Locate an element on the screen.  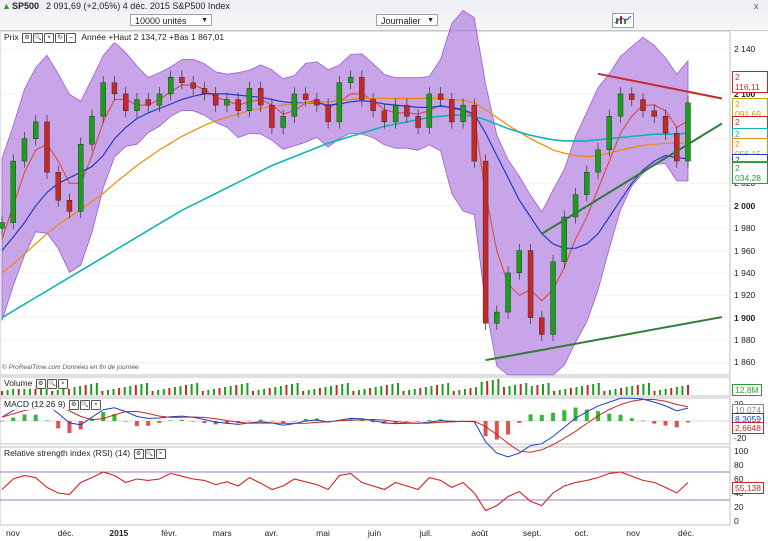
x-tick-label: juil. is located at coordinates (426, 533).